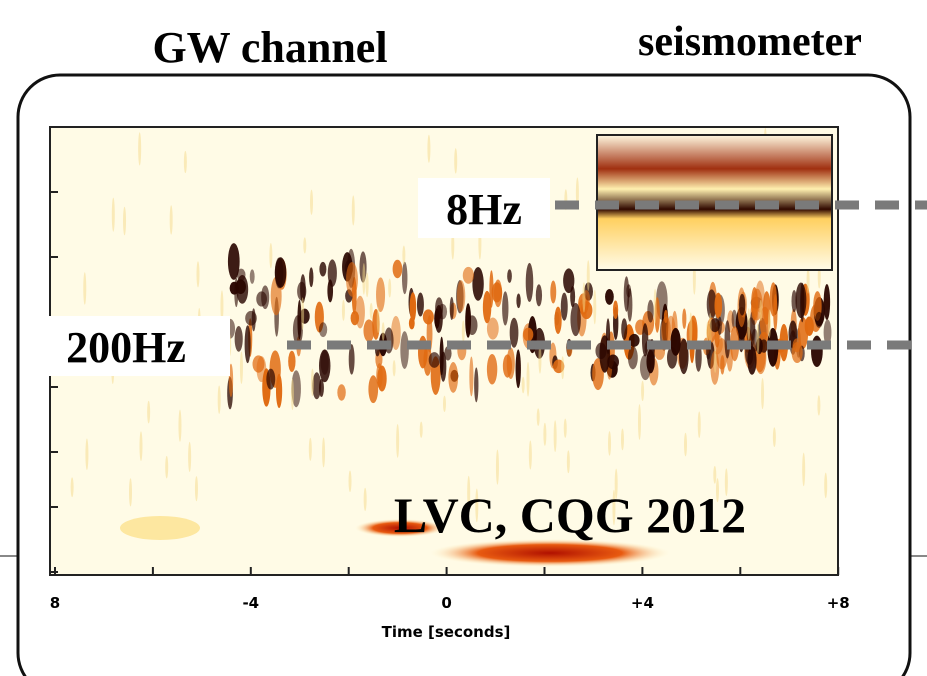 This screenshot has height=676, width=927. Describe the element at coordinates (570, 515) in the screenshot. I see `citation: LVC, CQG 2012` at that location.